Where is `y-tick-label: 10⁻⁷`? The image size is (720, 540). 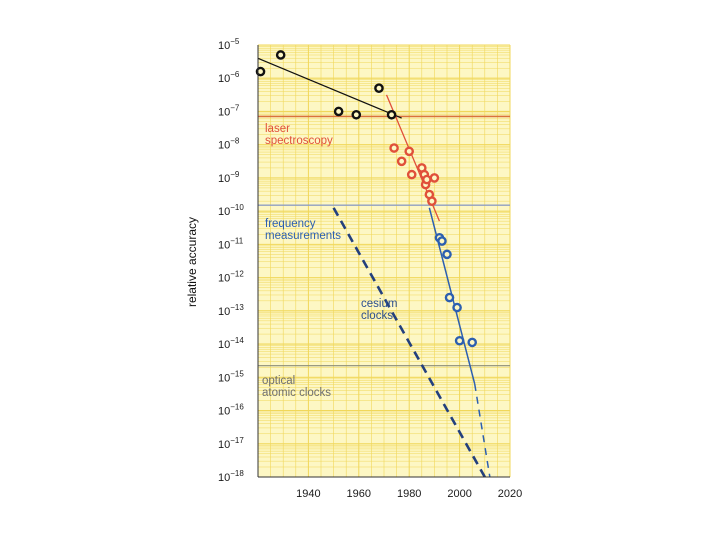 y-tick-label: 10⁻⁷ is located at coordinates (229, 110).